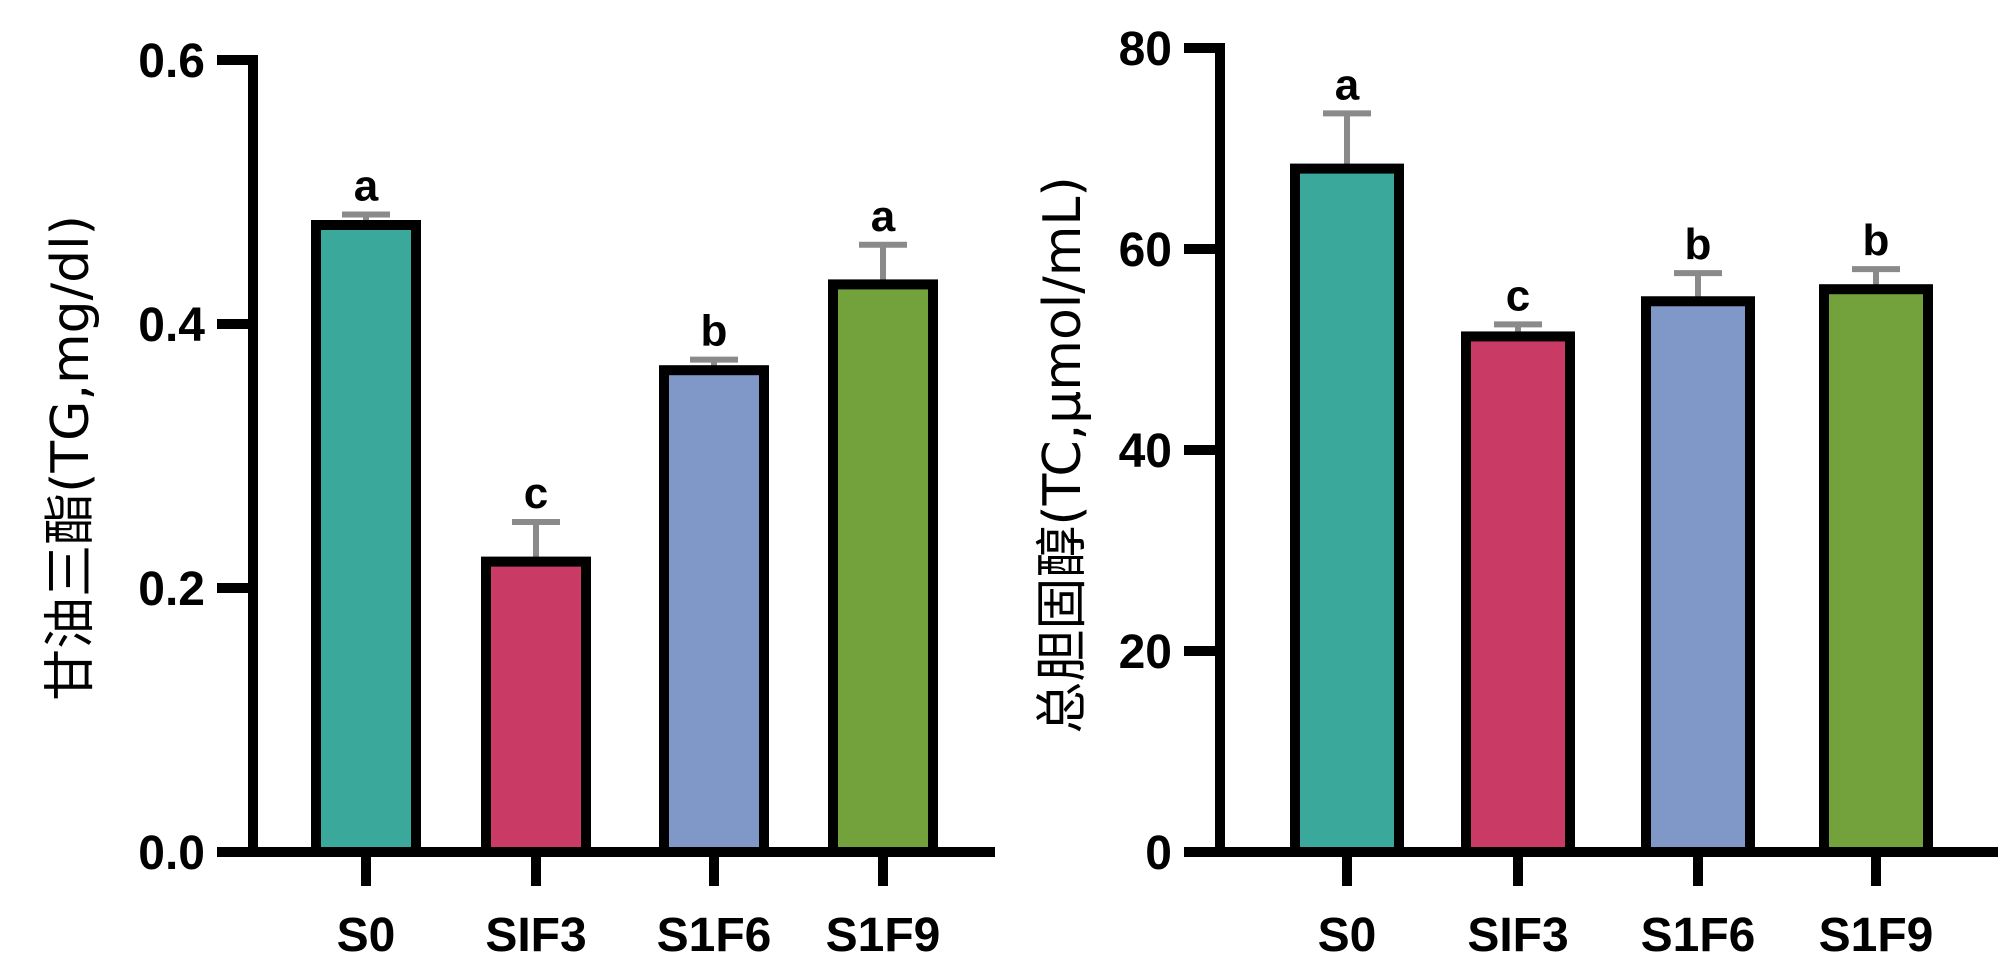  Describe the element at coordinates (171, 61) in the screenshot. I see `y-tick-label: 0.6` at that location.